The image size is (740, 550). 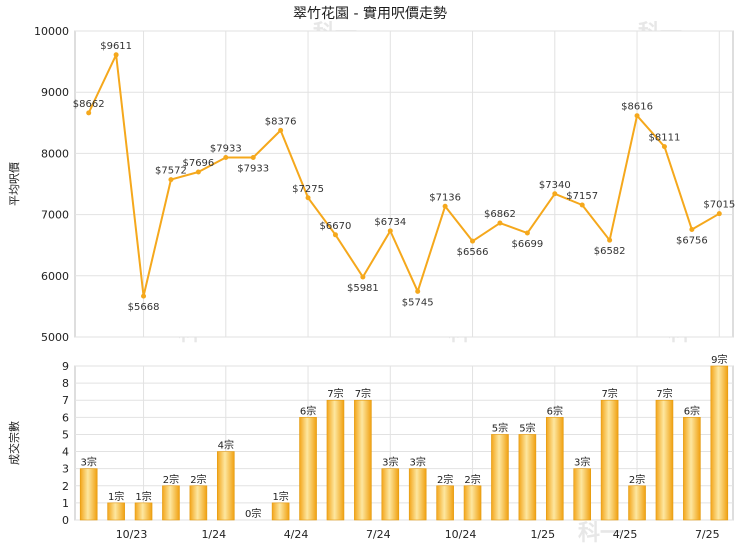 What do you see at coordinates (253, 513) in the screenshot?
I see `volume-bar-label: 0宗` at bounding box center [253, 513].